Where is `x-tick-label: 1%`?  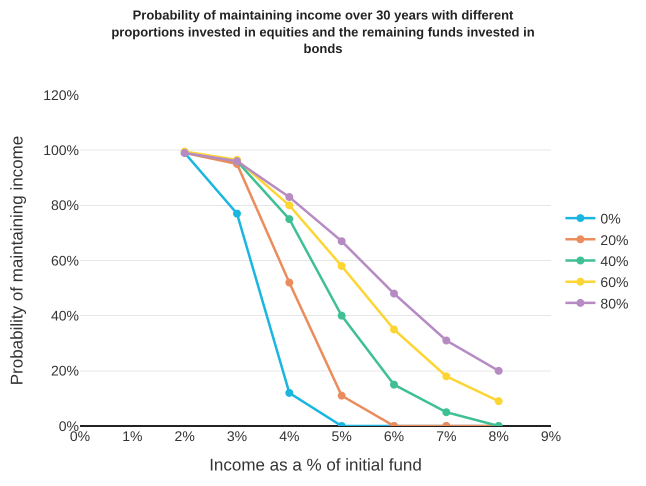
x-tick-label: 1% is located at coordinates (132, 436).